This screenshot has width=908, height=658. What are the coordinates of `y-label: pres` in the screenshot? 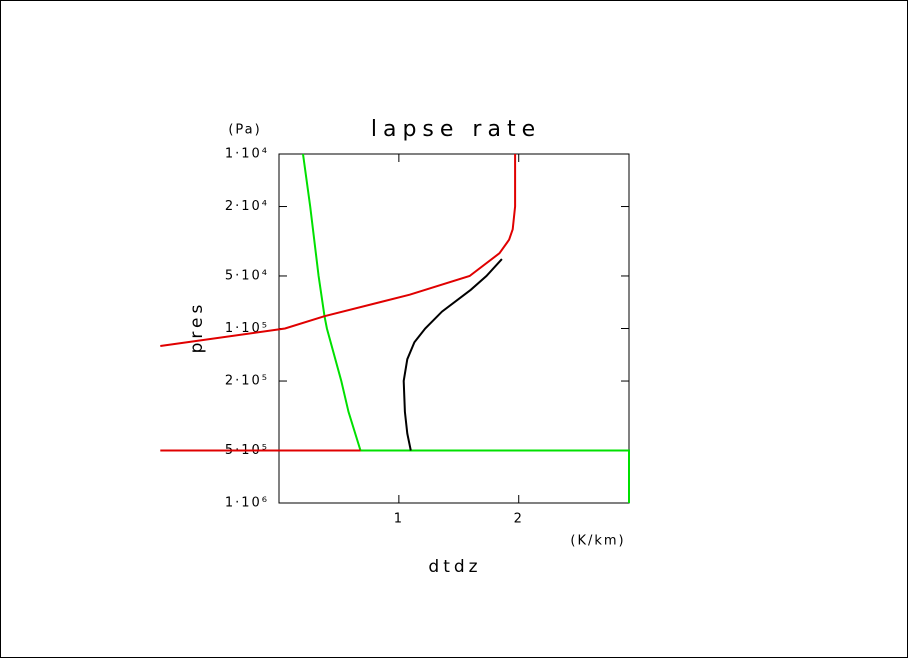 It's located at (197, 327).